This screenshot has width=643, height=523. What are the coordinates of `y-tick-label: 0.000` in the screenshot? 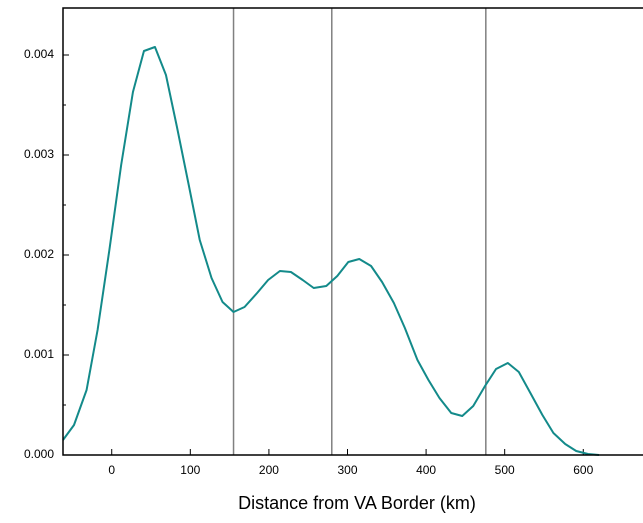 It's located at (39, 454).